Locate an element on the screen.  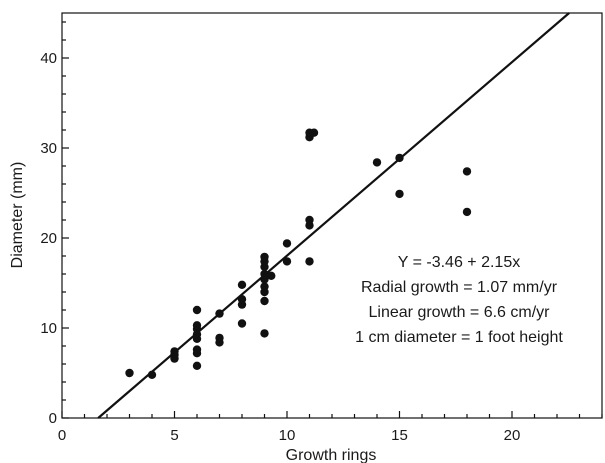
y-tick-label: 40 is located at coordinates (48, 58).